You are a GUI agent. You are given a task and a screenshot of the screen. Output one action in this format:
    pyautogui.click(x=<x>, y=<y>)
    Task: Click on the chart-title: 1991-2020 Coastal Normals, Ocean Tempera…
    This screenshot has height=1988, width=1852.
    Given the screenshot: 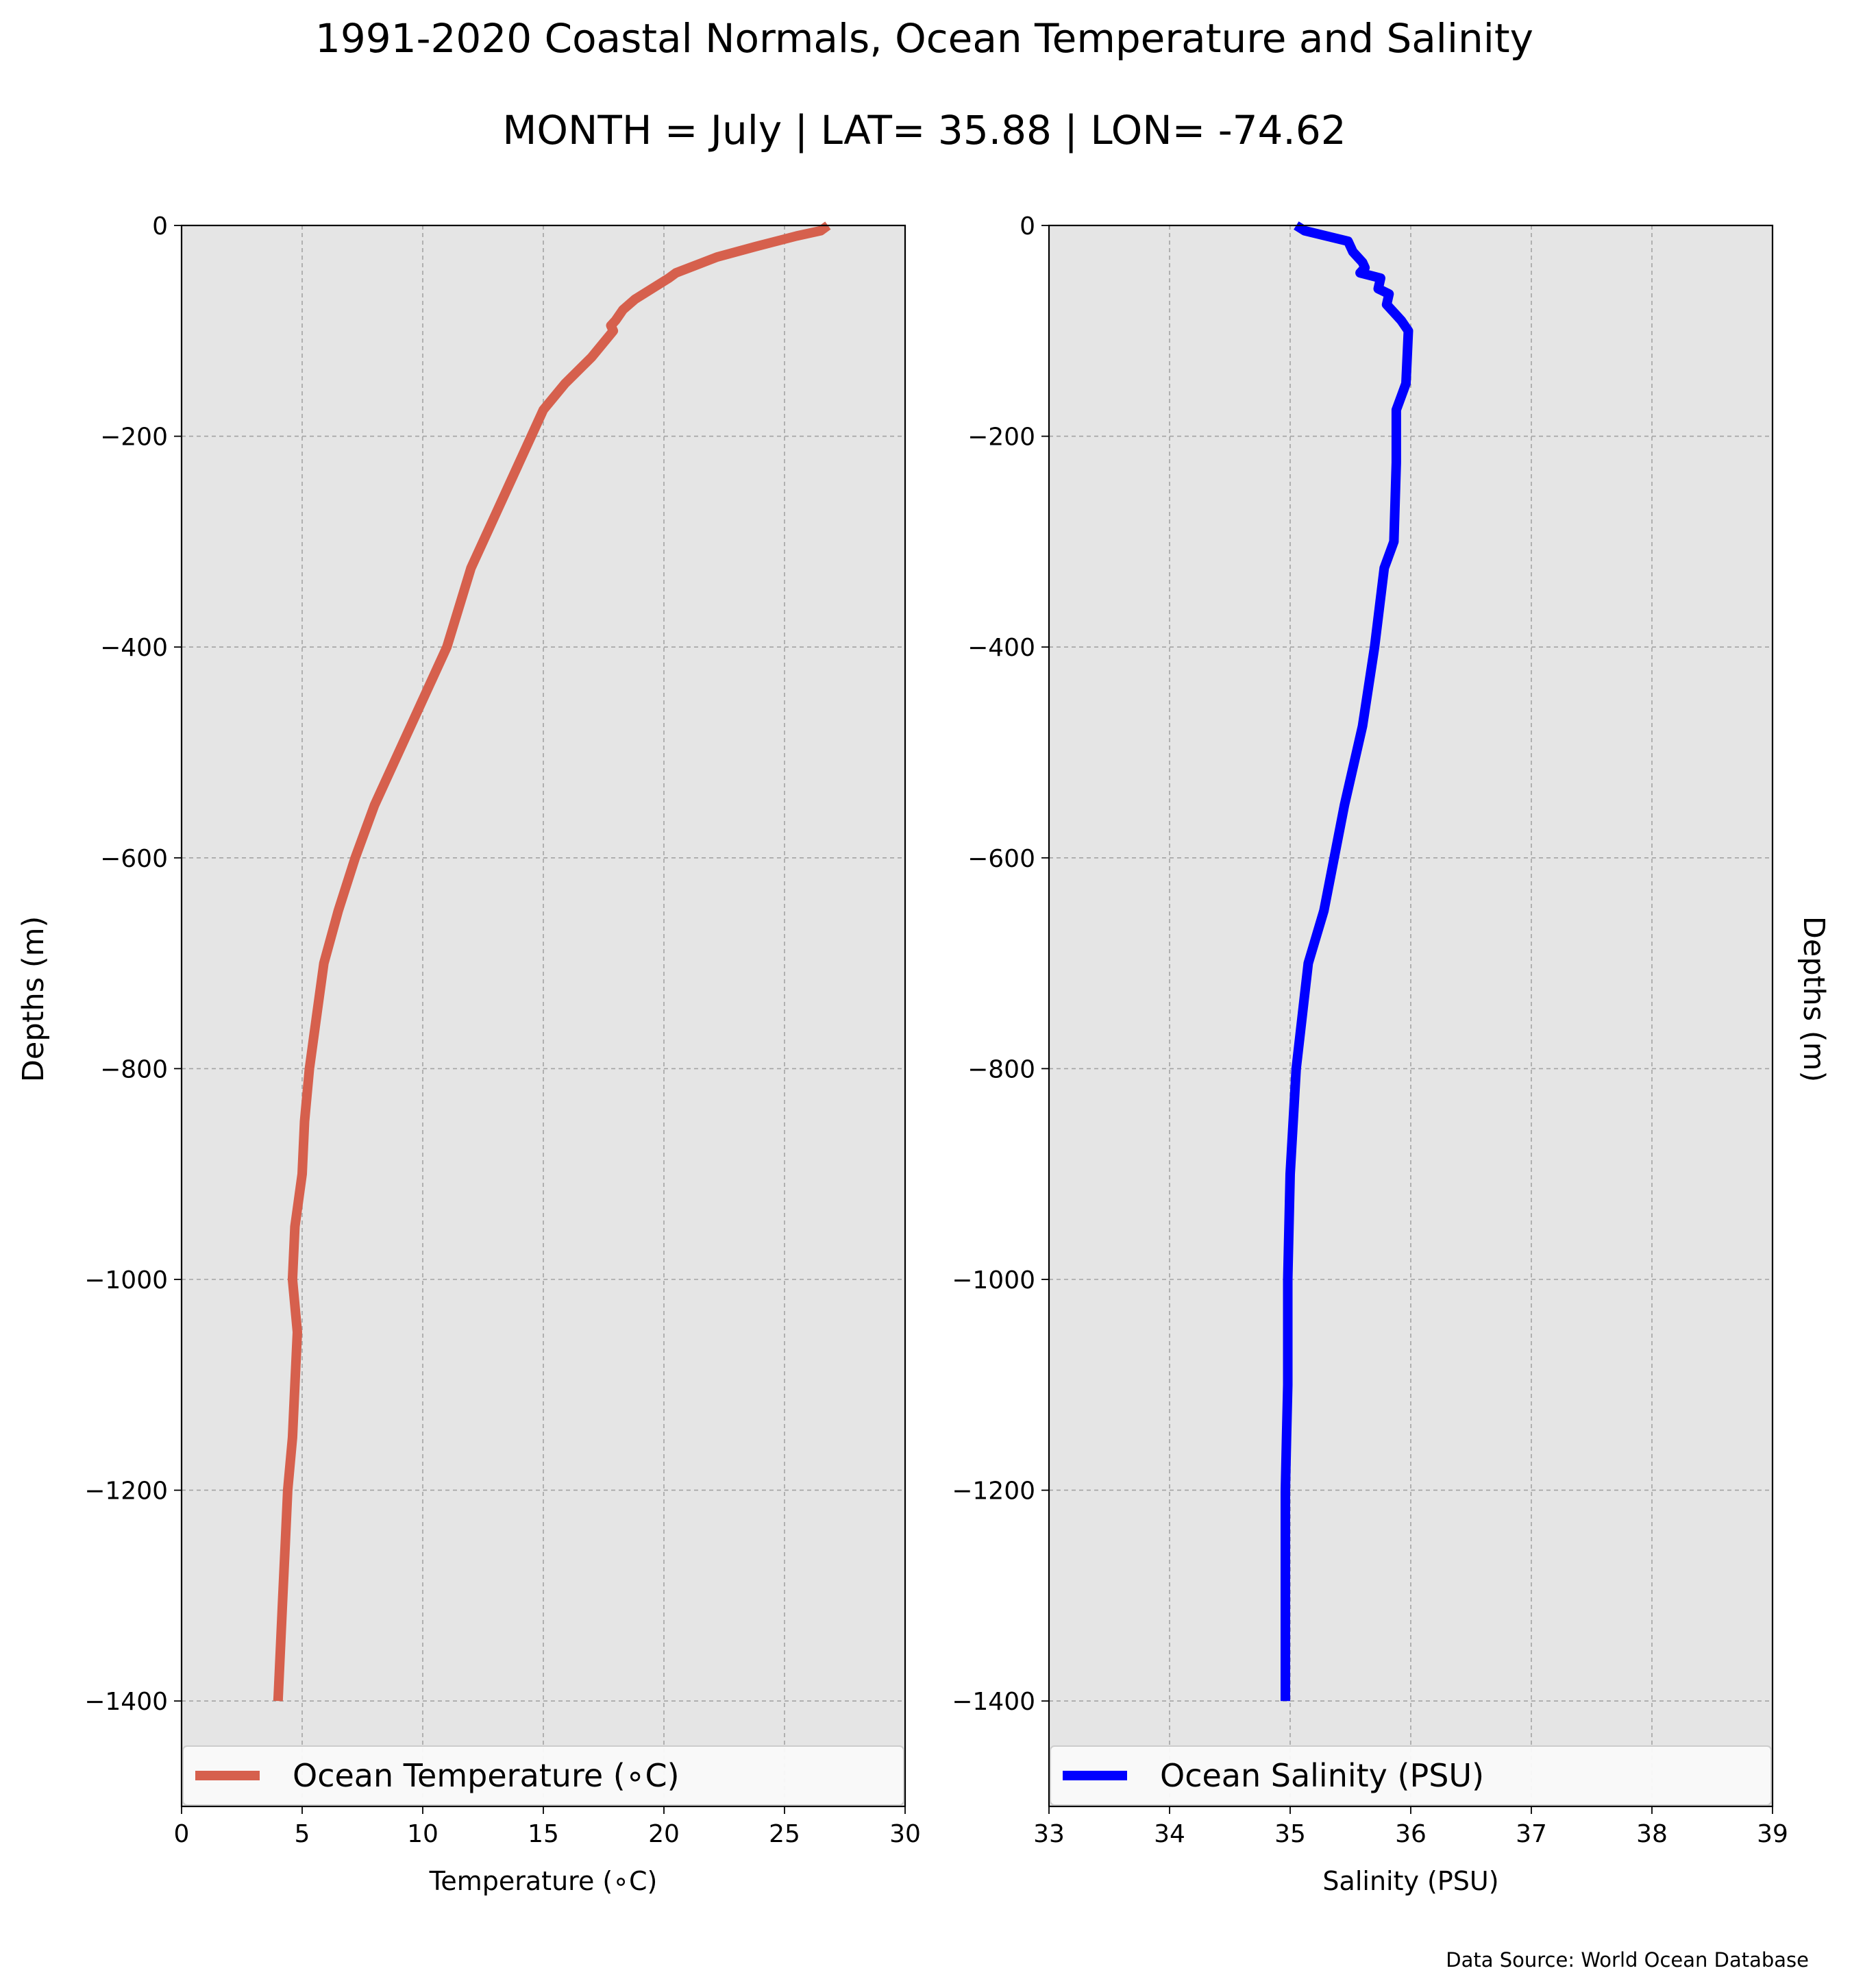 What is the action you would take?
    pyautogui.click(x=924, y=38)
    